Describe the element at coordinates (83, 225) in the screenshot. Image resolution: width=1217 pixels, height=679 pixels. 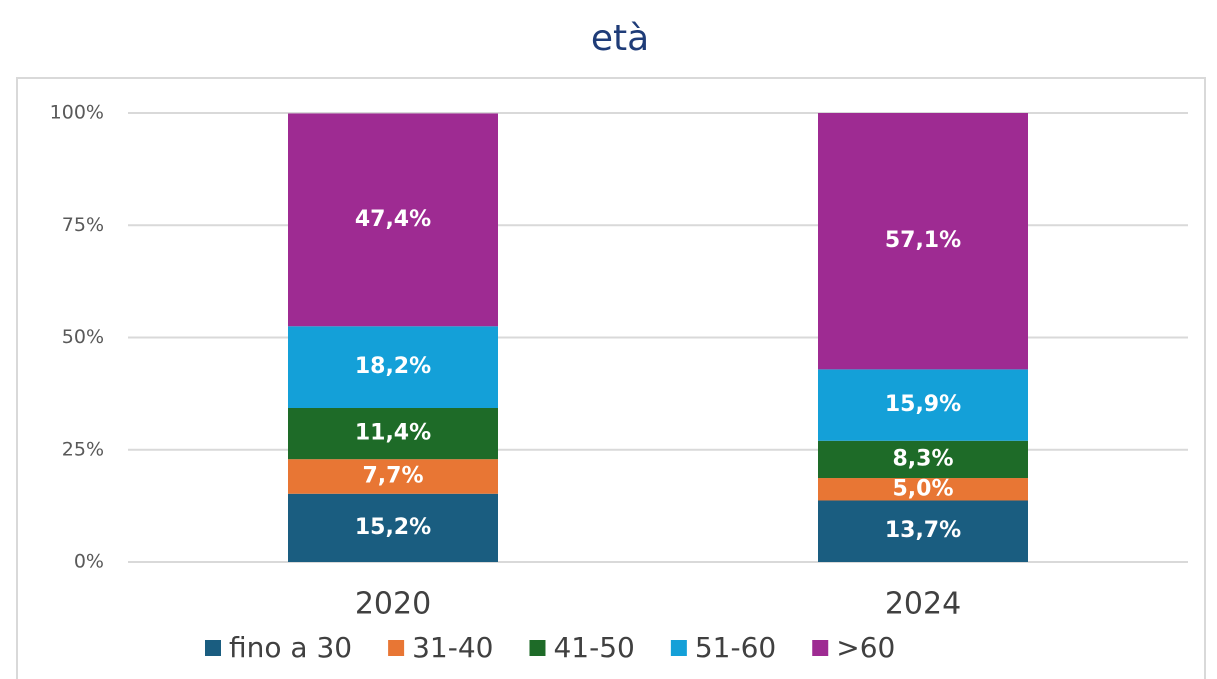
I see `y-tick-label: 75%` at that location.